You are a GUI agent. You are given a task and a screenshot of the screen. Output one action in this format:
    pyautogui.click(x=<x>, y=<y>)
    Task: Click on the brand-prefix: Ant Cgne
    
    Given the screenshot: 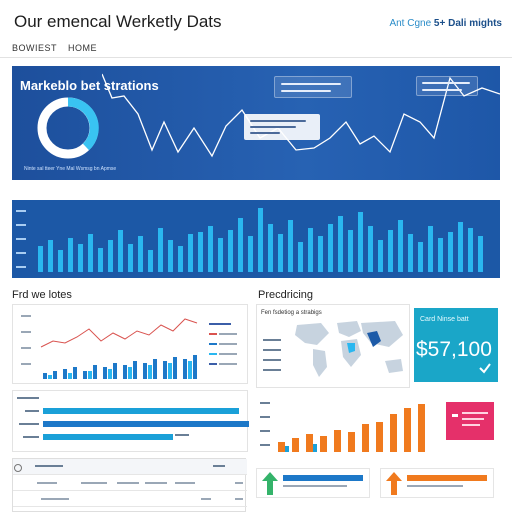 What is the action you would take?
    pyautogui.click(x=411, y=23)
    